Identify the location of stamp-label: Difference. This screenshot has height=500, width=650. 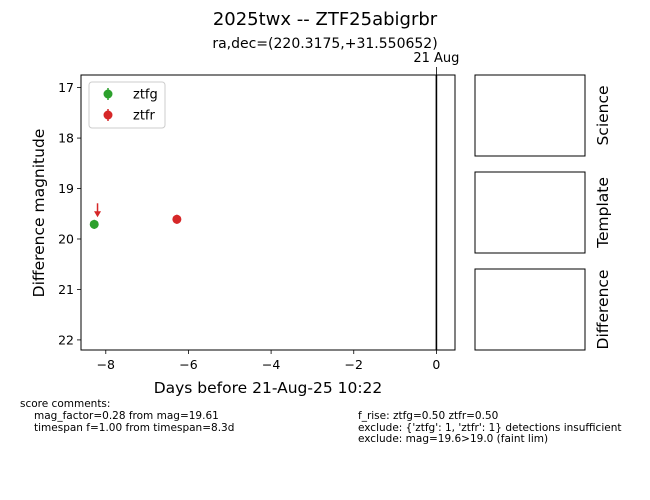
(603, 310).